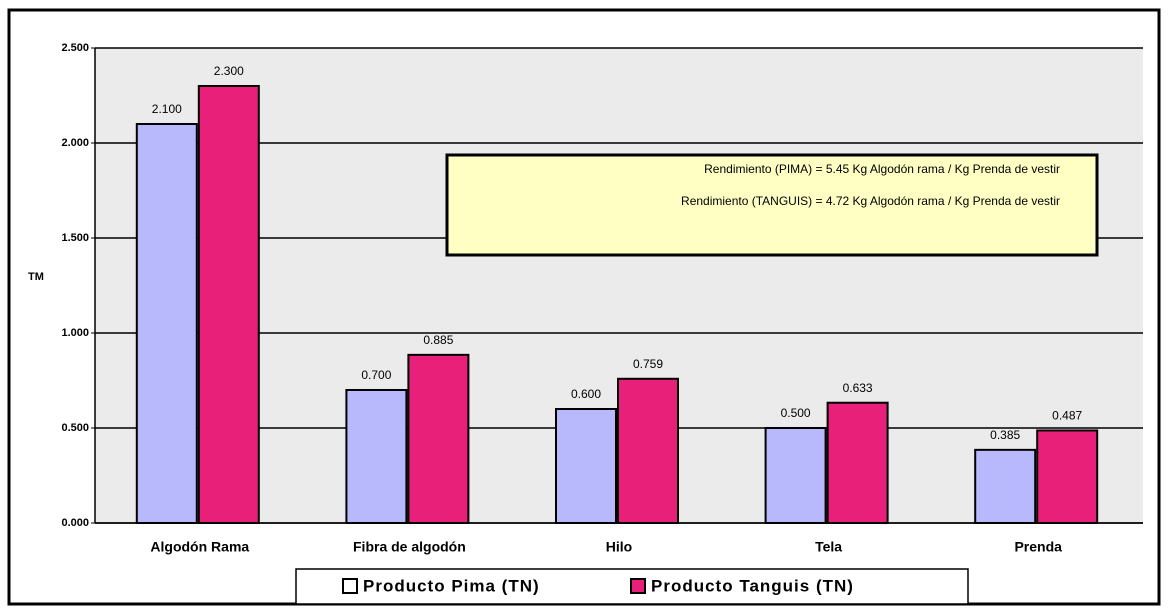 This screenshot has height=611, width=1169. What do you see at coordinates (75, 428) in the screenshot?
I see `y-tick-label: 0.500` at bounding box center [75, 428].